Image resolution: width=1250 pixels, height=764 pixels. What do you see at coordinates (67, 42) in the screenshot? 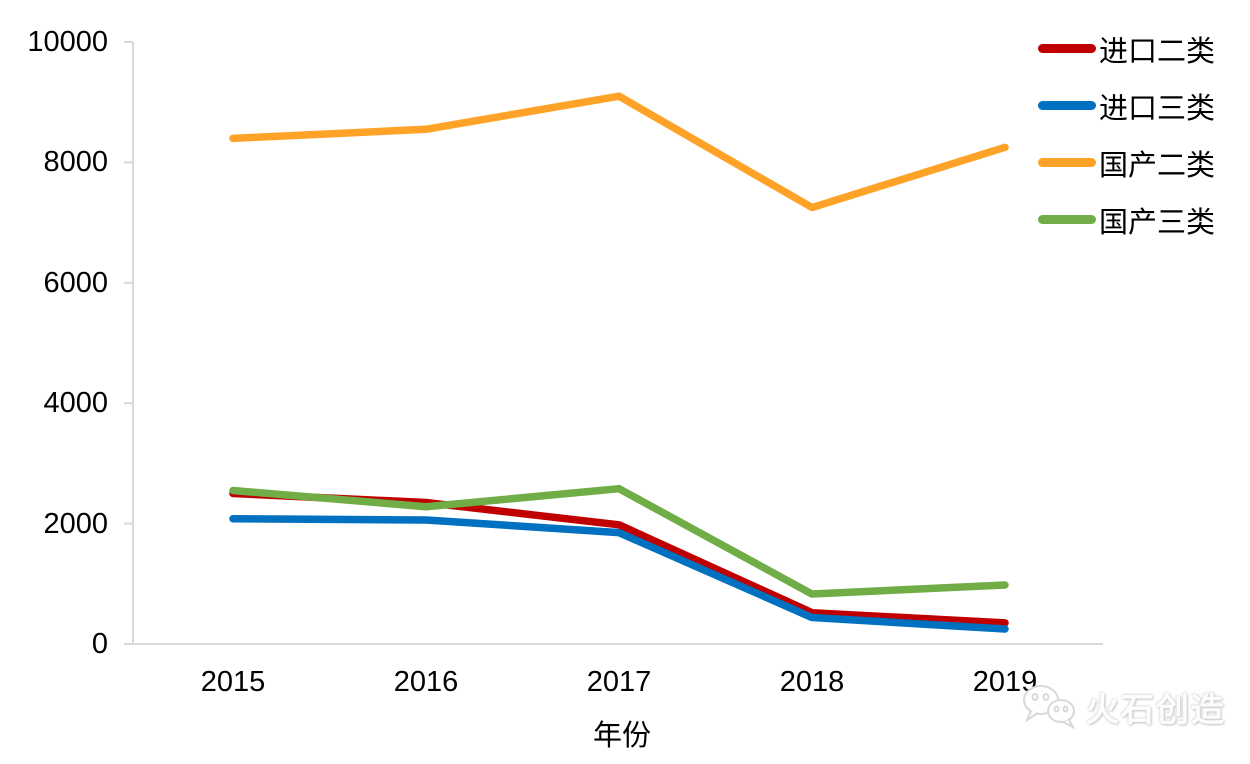
I see `ytick-label: 10000` at bounding box center [67, 42].